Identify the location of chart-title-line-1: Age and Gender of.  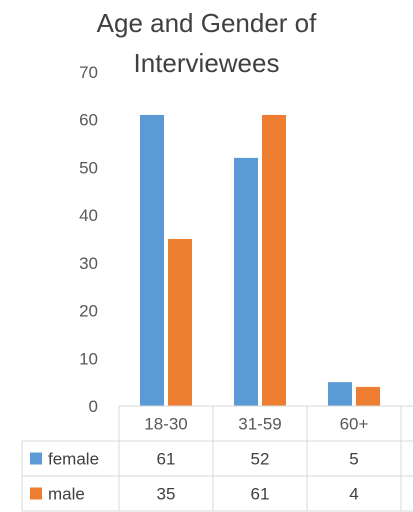
(206, 23).